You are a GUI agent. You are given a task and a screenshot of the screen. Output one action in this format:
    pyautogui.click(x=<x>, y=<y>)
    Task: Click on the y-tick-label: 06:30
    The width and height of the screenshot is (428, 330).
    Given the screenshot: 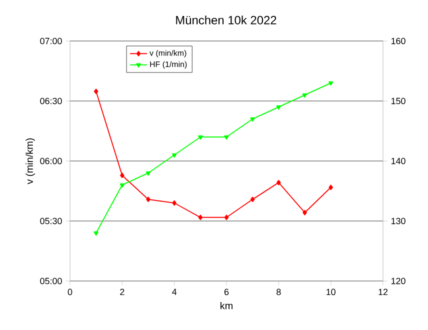 What is the action you would take?
    pyautogui.click(x=51, y=101)
    